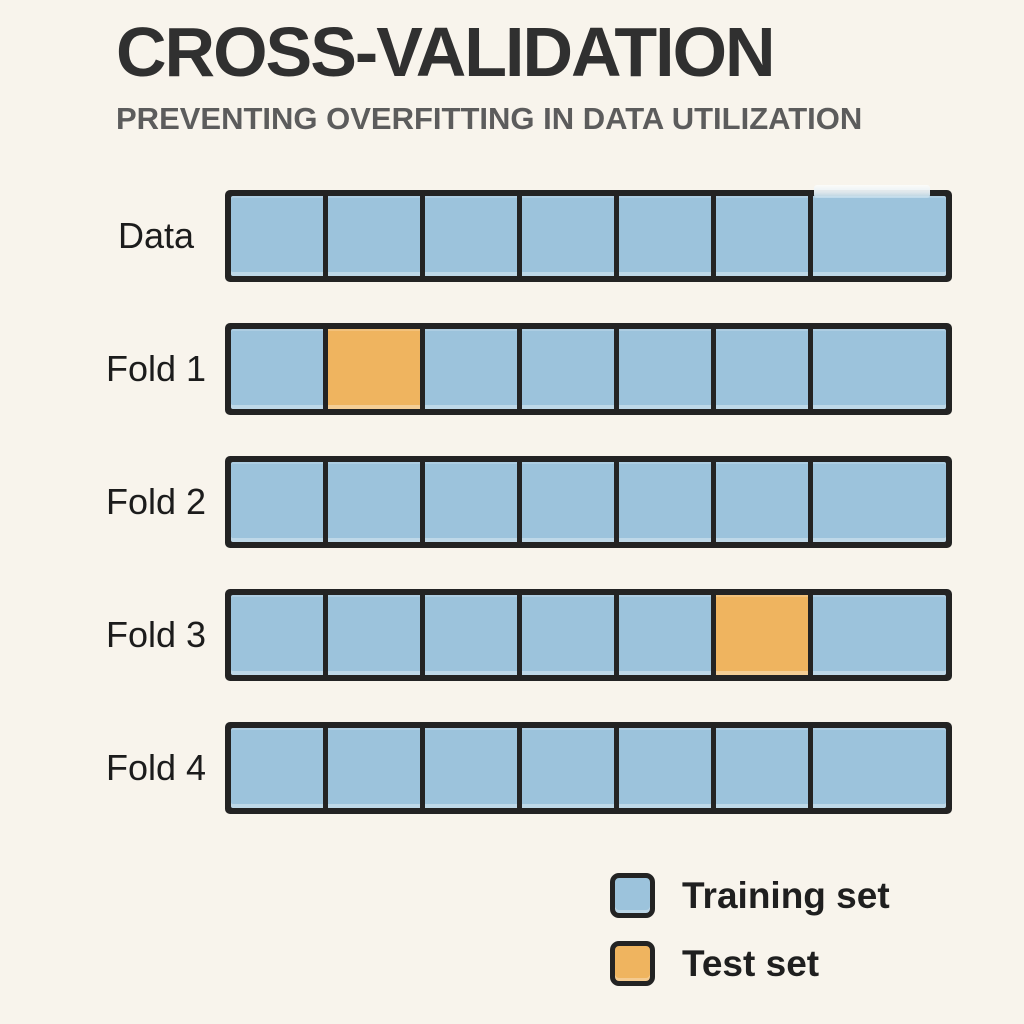 Image resolution: width=1024 pixels, height=1024 pixels. I want to click on fold-row: Fold 1, so click(480, 369).